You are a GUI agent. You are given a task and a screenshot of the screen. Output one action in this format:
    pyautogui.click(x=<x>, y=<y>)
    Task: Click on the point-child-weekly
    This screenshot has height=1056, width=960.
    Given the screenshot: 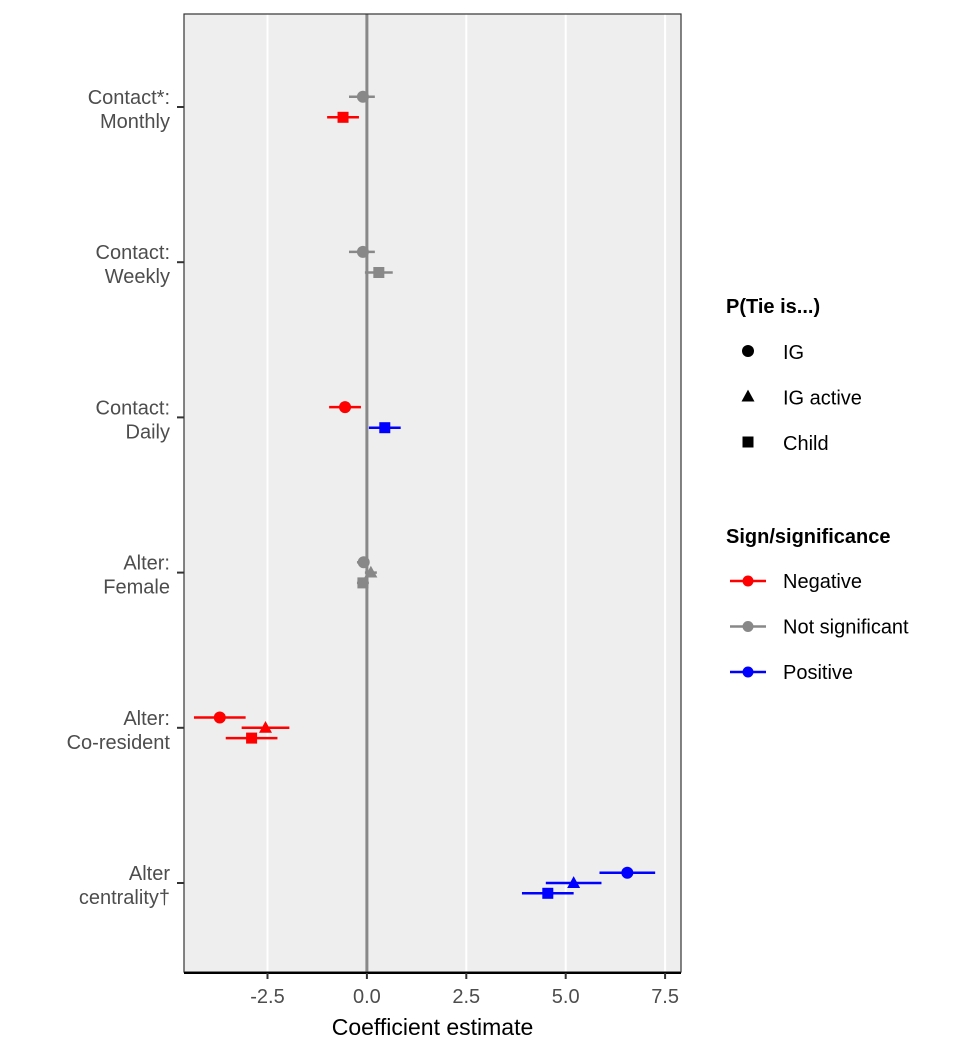 What is the action you would take?
    pyautogui.click(x=379, y=272)
    